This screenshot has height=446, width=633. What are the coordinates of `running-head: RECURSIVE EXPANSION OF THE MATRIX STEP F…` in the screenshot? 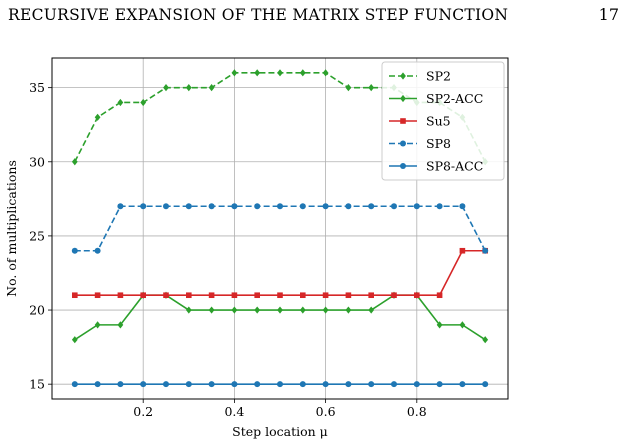 It's located at (258, 15).